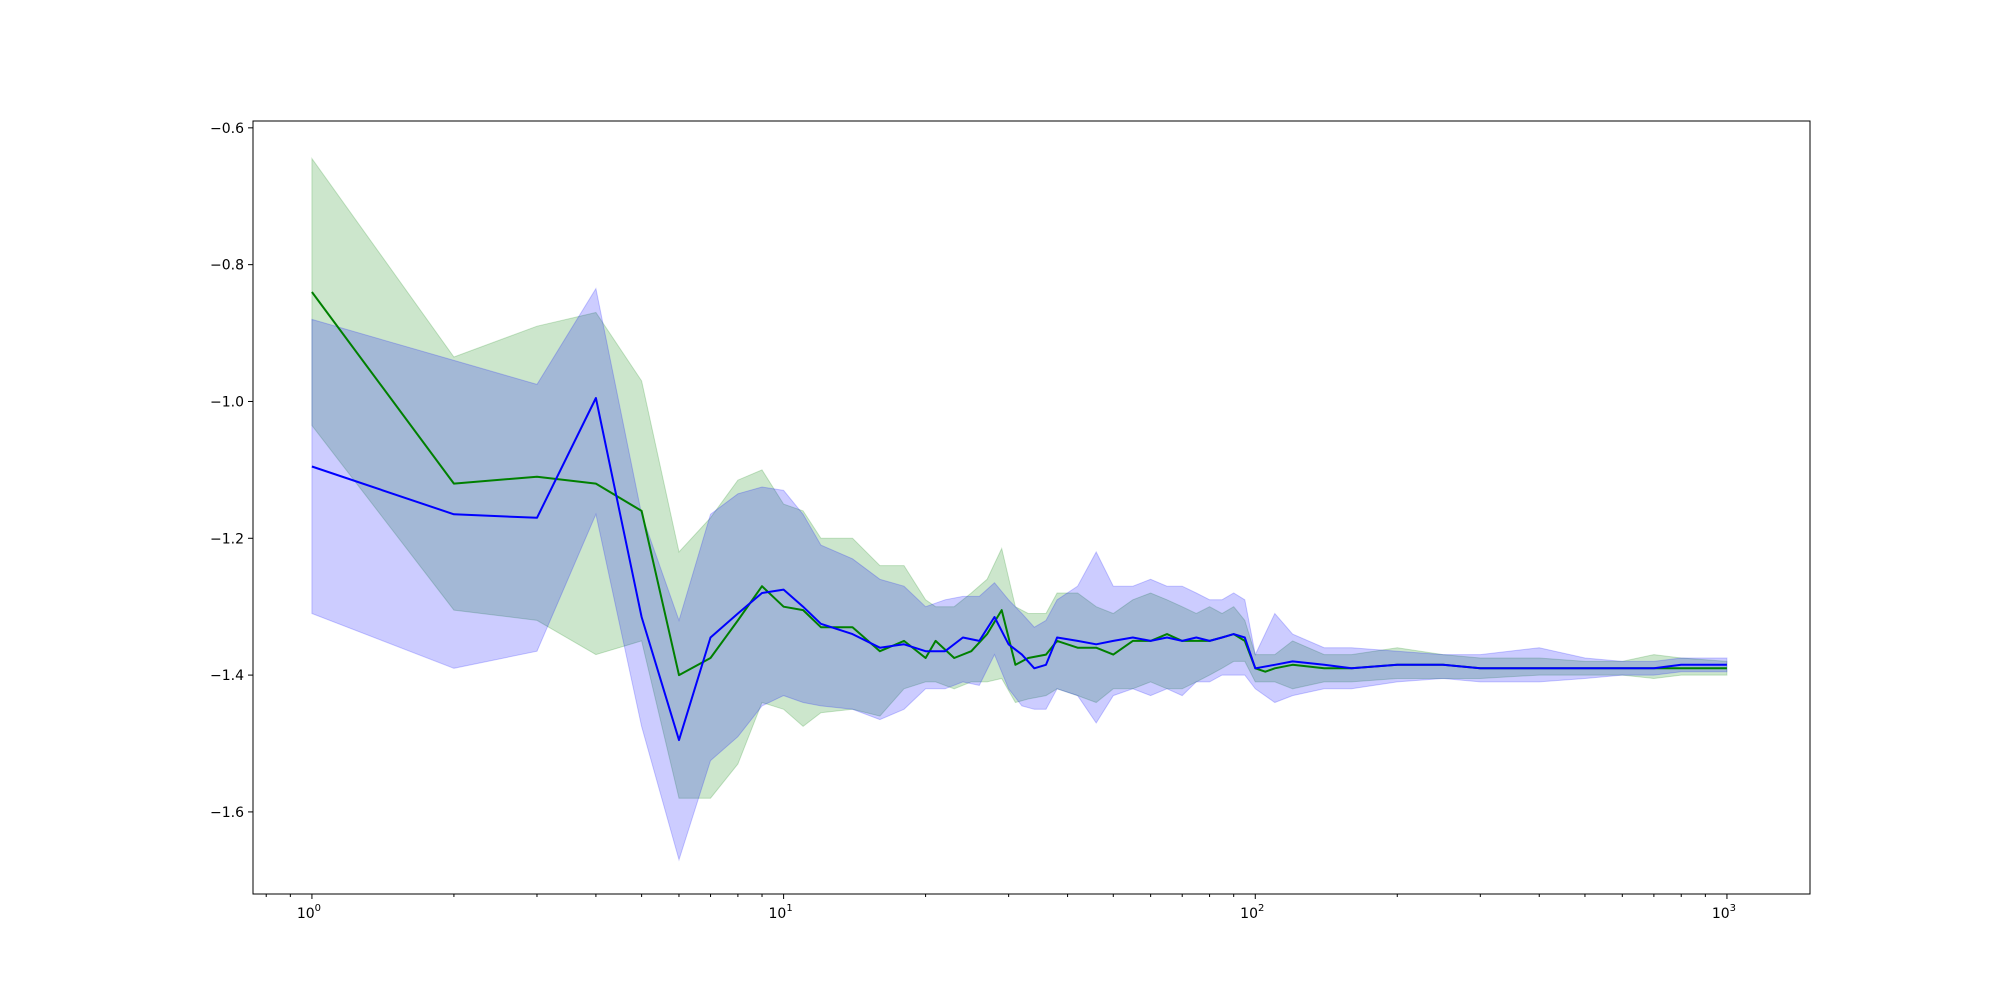  What do you see at coordinates (227, 129) in the screenshot?
I see `y-tick-label: −0.6` at bounding box center [227, 129].